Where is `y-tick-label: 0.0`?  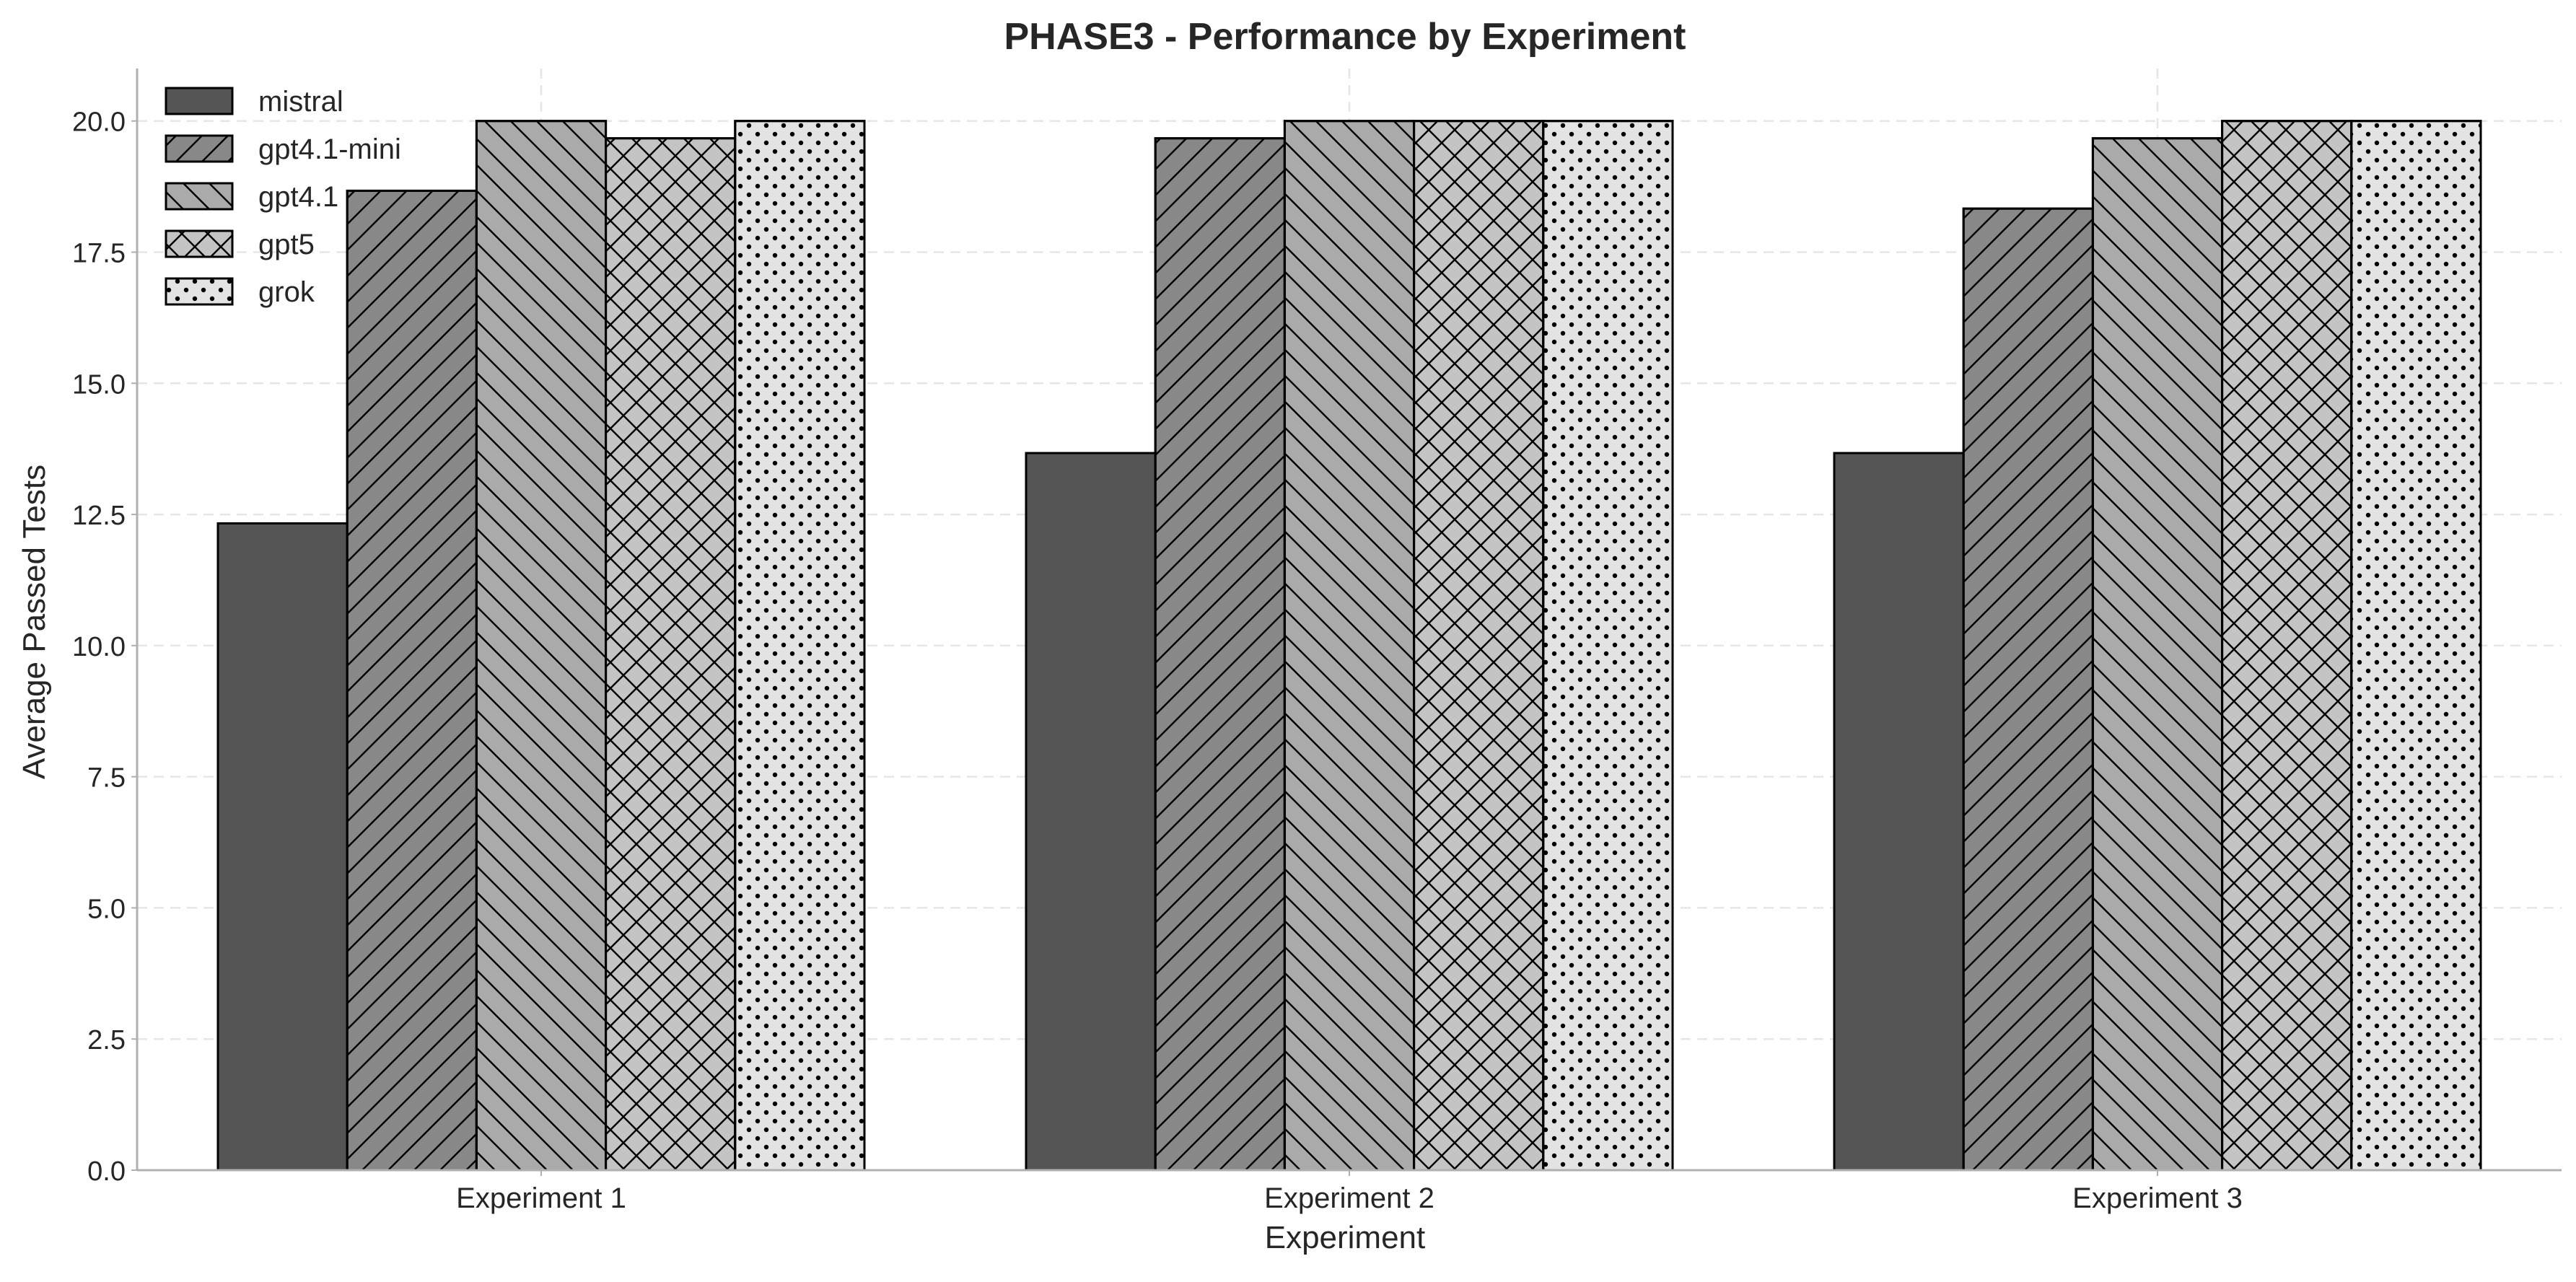
y-tick-label: 0.0 is located at coordinates (107, 1171).